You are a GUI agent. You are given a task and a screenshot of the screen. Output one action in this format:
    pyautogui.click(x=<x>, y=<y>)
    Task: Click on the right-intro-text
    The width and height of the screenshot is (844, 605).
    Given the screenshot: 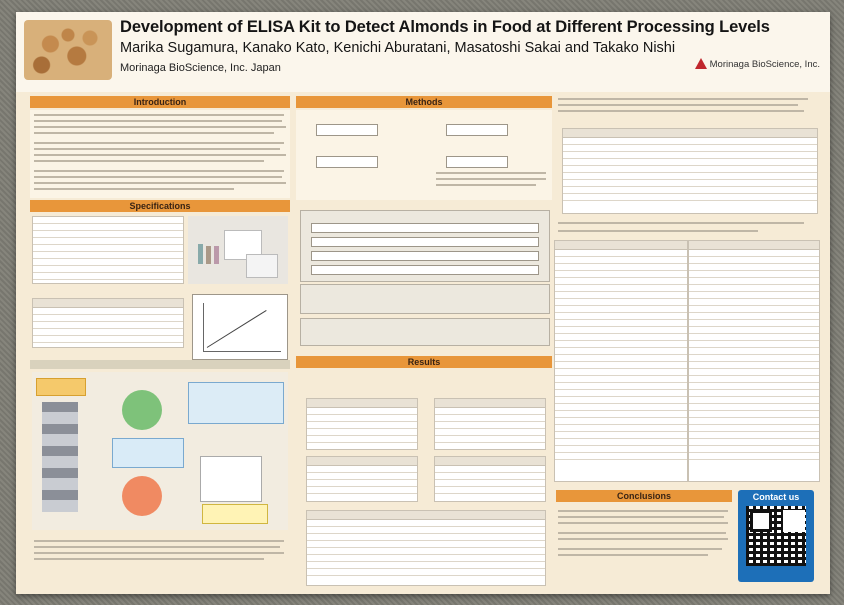 What is the action you would take?
    pyautogui.click(x=689, y=112)
    